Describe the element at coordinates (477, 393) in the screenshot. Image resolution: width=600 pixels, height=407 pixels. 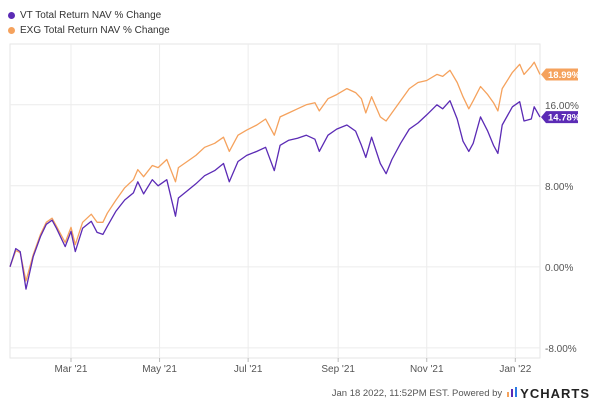
I see `powered-by-label: Powered by` at that location.